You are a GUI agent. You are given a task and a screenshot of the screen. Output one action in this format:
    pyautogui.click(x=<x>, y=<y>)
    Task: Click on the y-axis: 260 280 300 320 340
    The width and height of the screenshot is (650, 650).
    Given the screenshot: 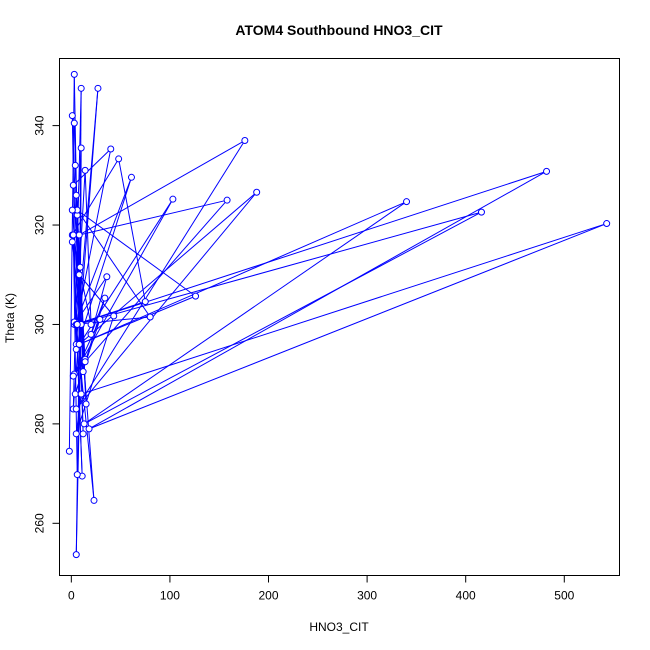 What is the action you would take?
    pyautogui.click(x=46, y=324)
    